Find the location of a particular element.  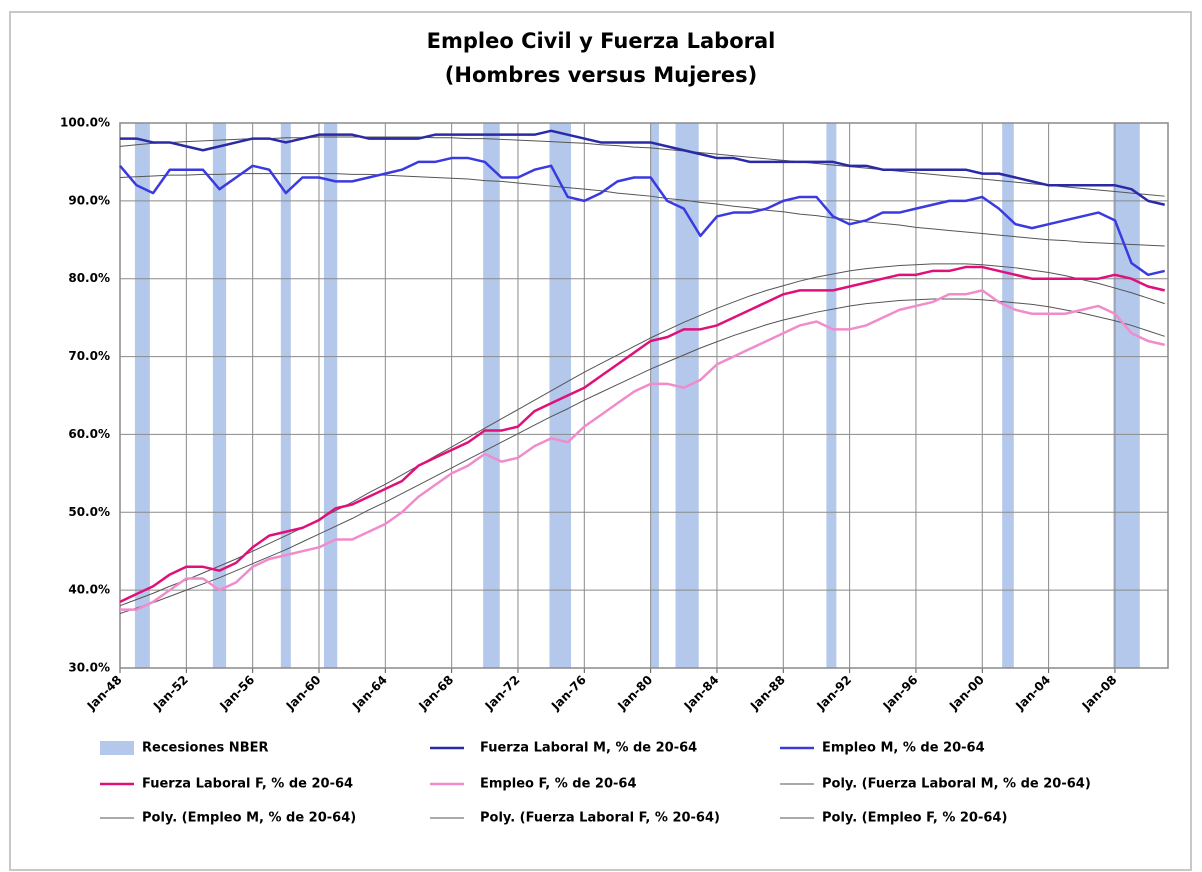

y-tick-label: 80.0% is located at coordinates (89, 278).